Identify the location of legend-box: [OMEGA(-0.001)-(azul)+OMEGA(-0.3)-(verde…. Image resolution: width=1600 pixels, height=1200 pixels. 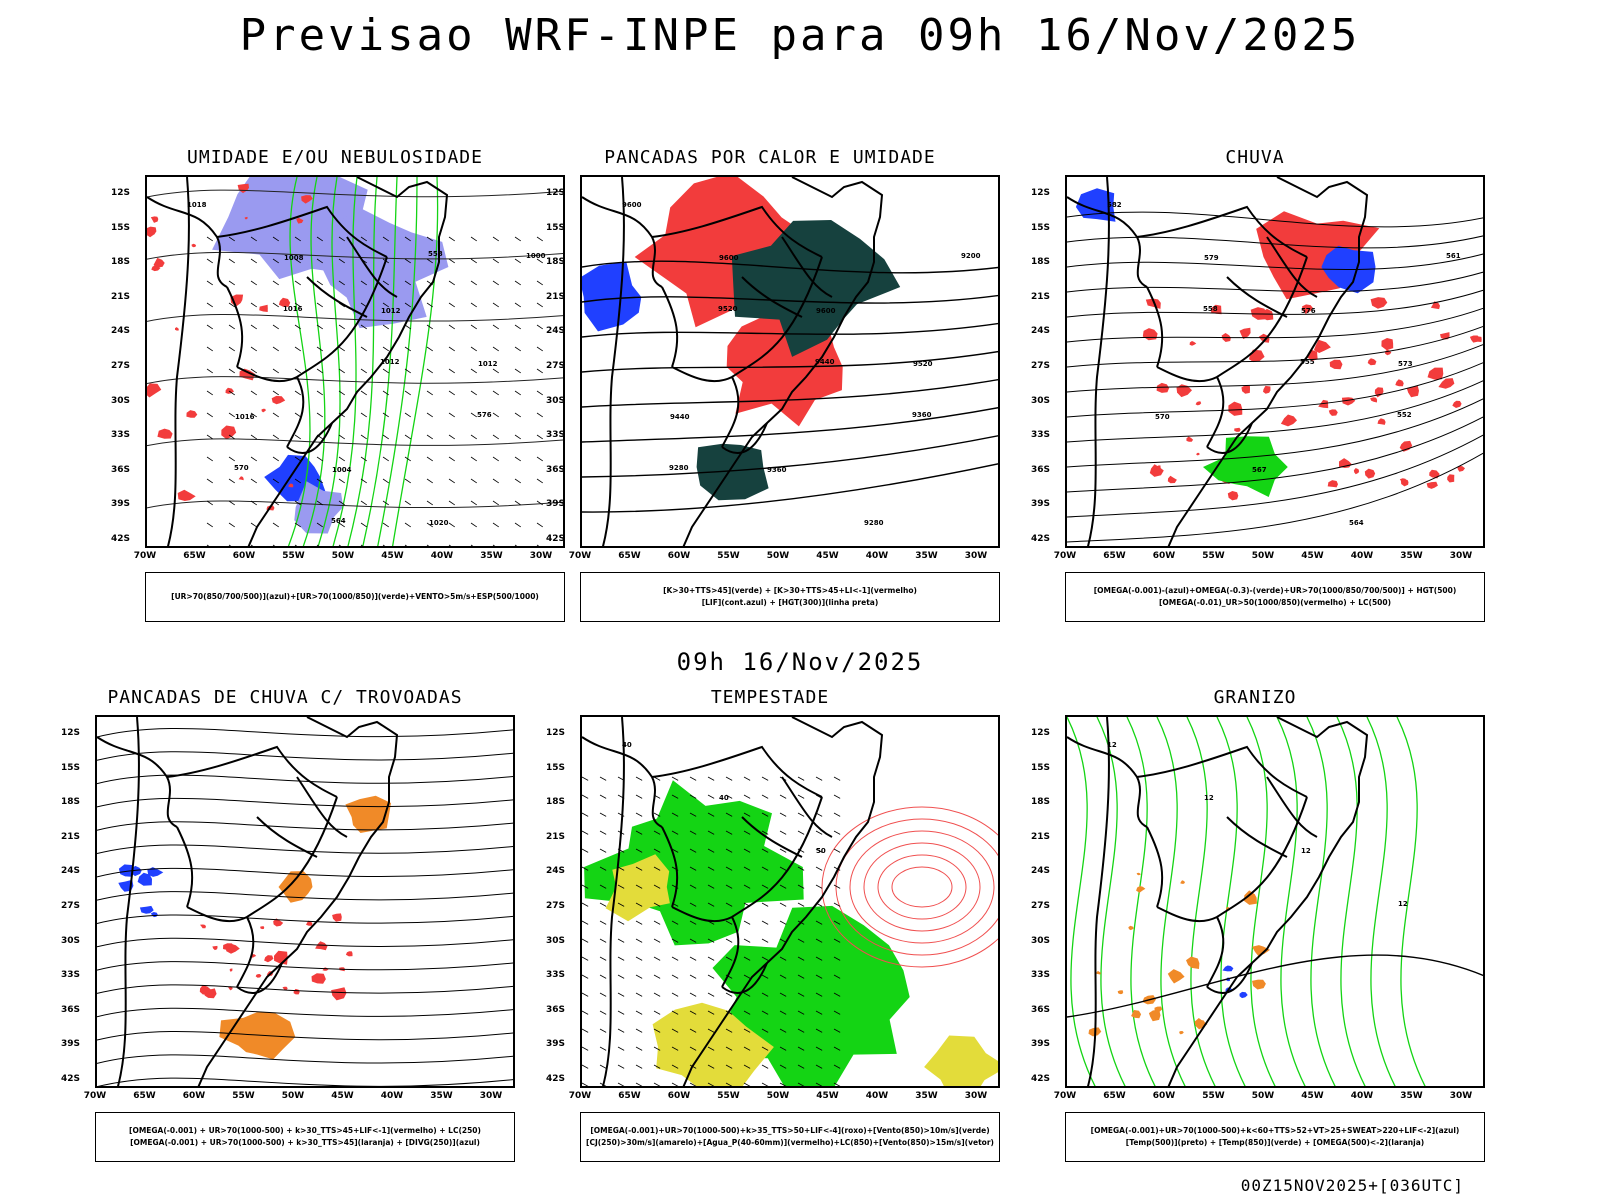
(1275, 597).